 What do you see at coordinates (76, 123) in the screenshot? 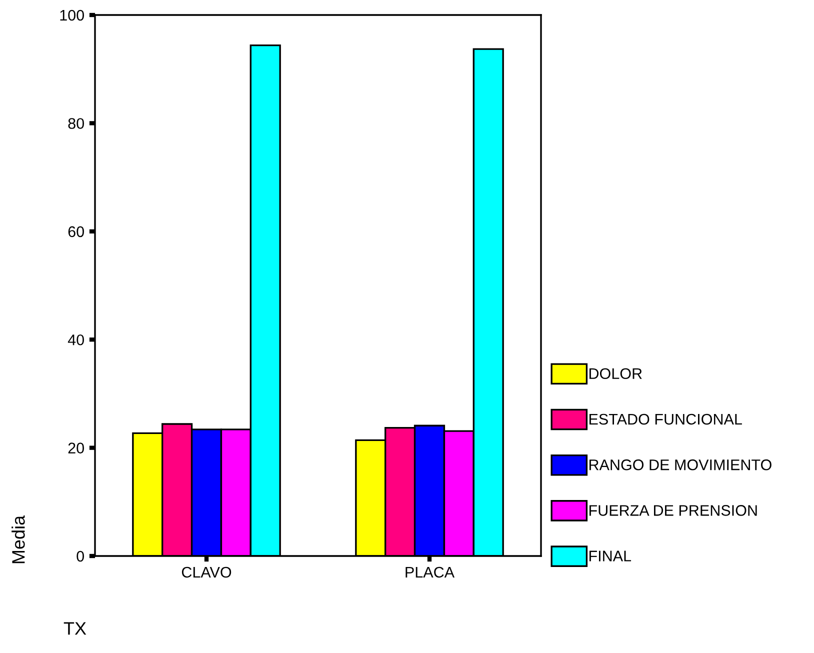
I see `y-tick-label: 80` at bounding box center [76, 123].